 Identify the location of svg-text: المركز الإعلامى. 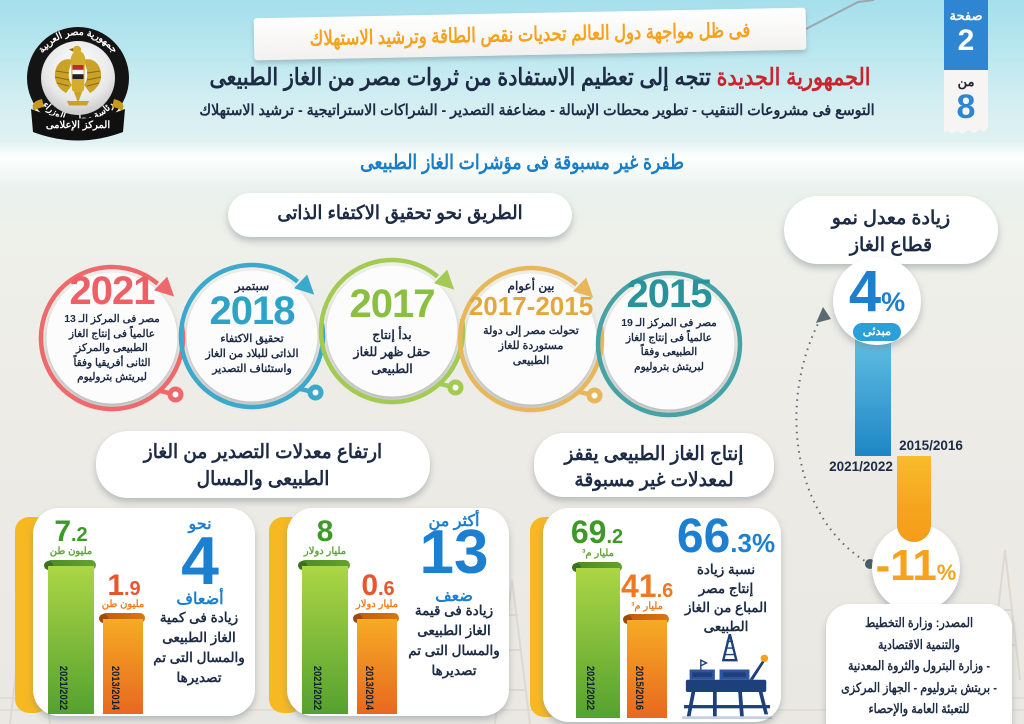
(78, 125).